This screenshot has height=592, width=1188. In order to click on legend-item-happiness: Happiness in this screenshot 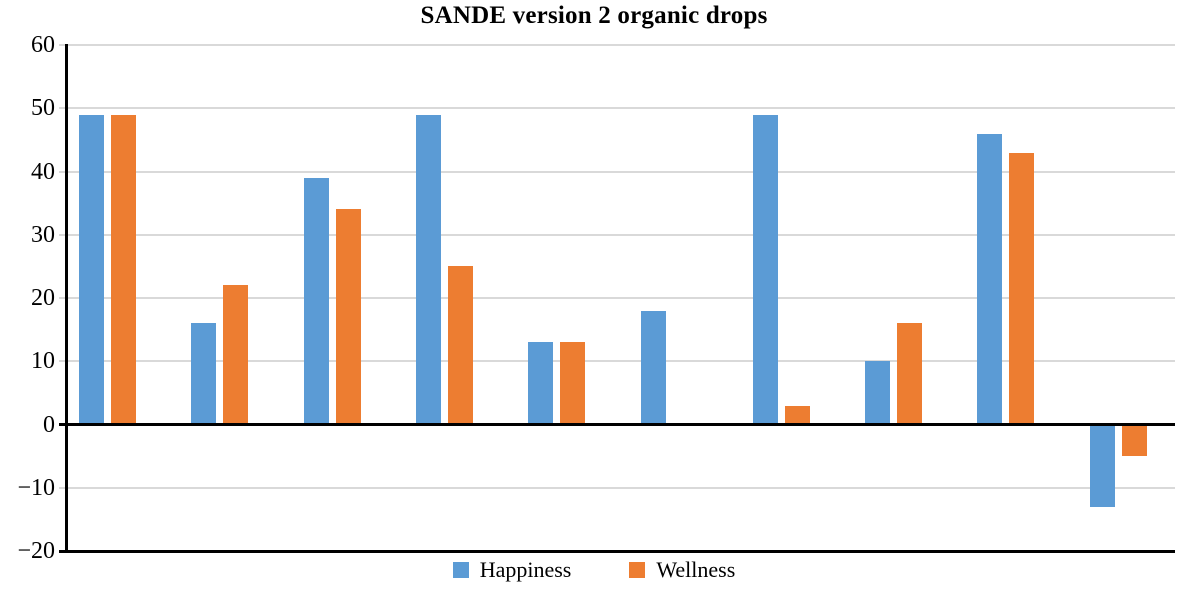, I will do `click(512, 570)`.